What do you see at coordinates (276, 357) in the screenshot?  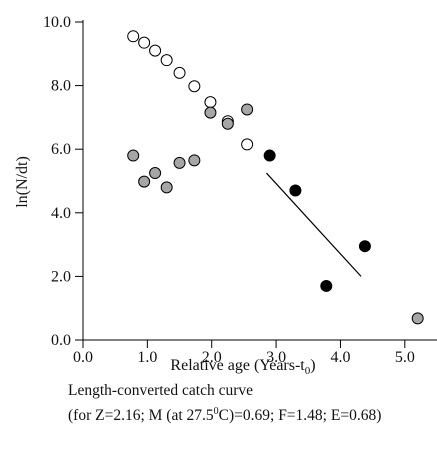 I see `x-tick-label: 3.0` at bounding box center [276, 357].